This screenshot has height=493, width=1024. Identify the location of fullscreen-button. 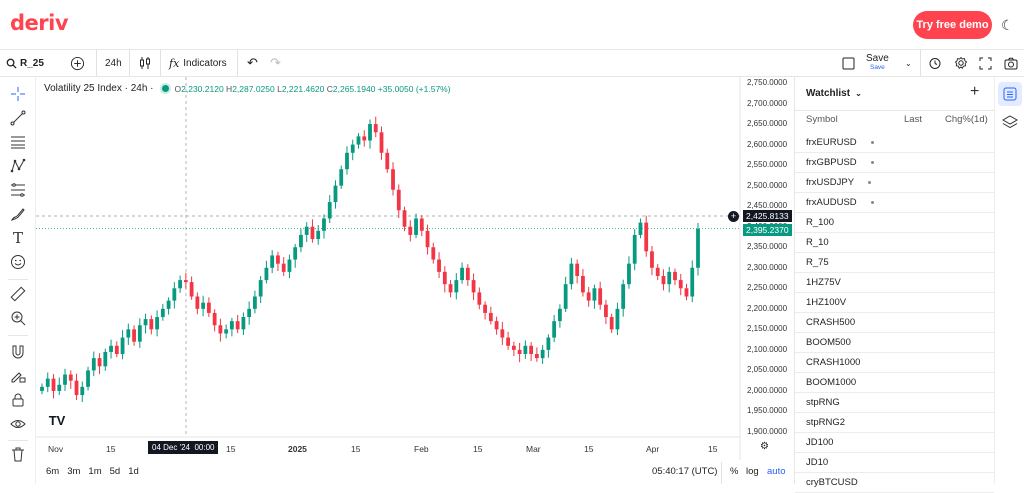
(985, 63).